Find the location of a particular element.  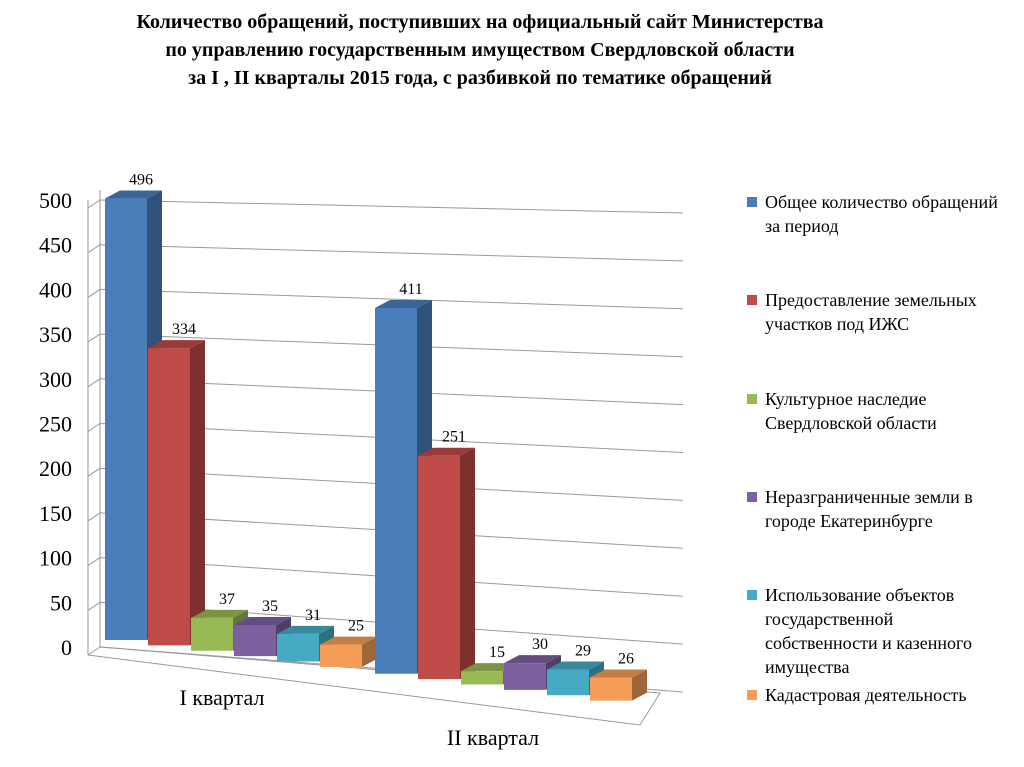

value-label: 29 is located at coordinates (583, 650).